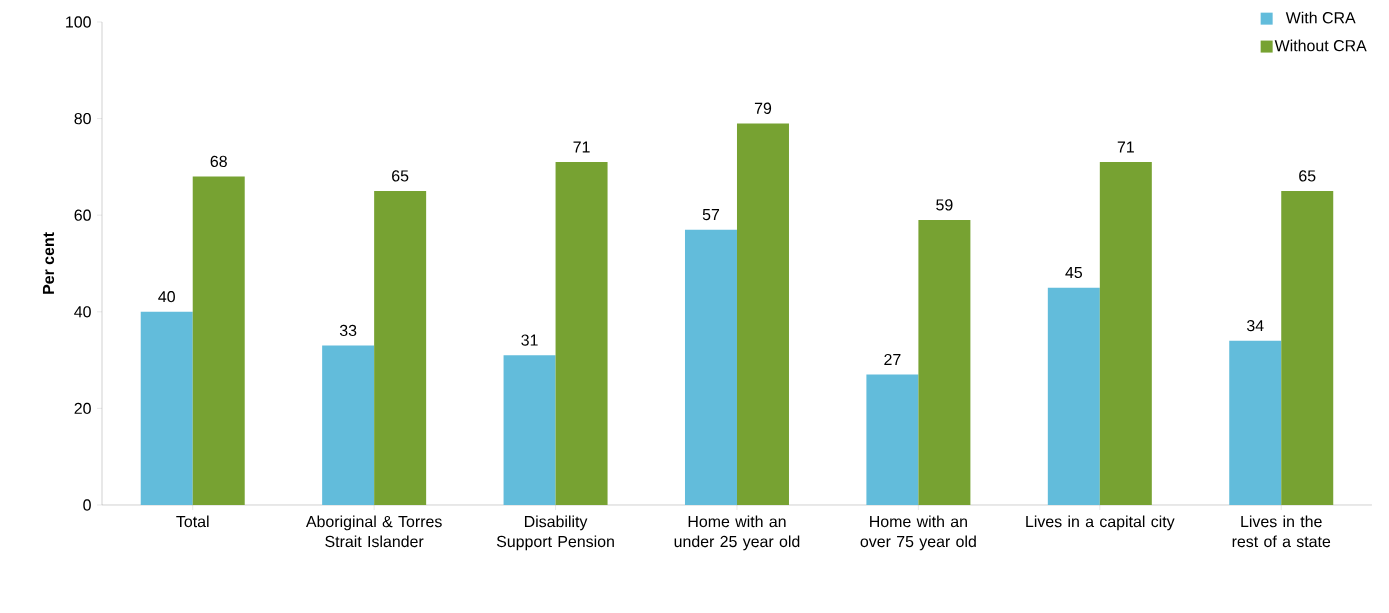 This screenshot has height=613, width=1389. Describe the element at coordinates (944, 205) in the screenshot. I see `data-label: 59` at that location.